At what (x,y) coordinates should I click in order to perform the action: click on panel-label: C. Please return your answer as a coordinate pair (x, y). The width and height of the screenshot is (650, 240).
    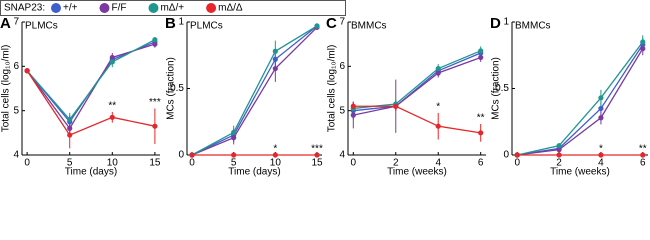
    Looking at the image, I should click on (331, 23).